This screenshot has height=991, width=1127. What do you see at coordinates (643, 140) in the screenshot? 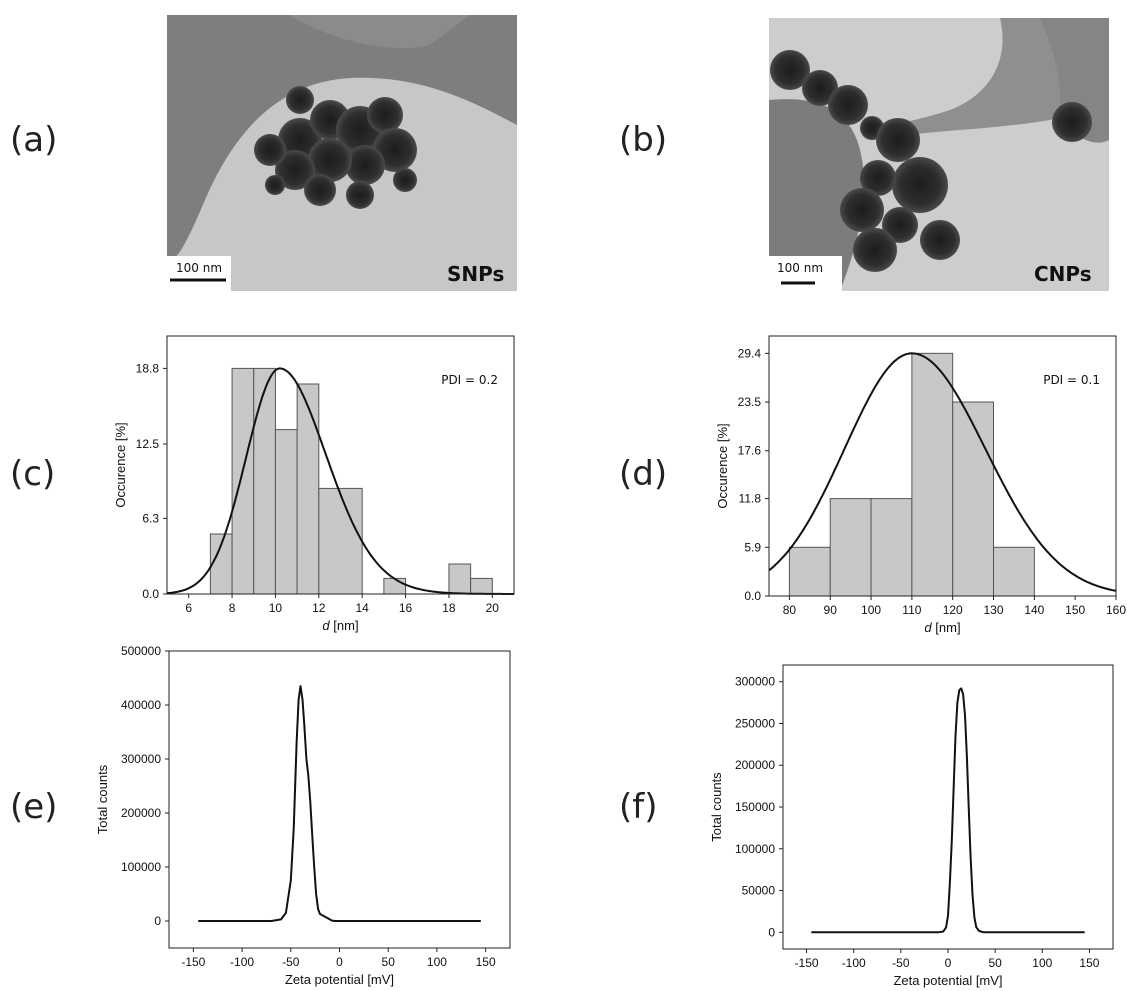
I see `panel-label-b: (b)` at bounding box center [643, 140].